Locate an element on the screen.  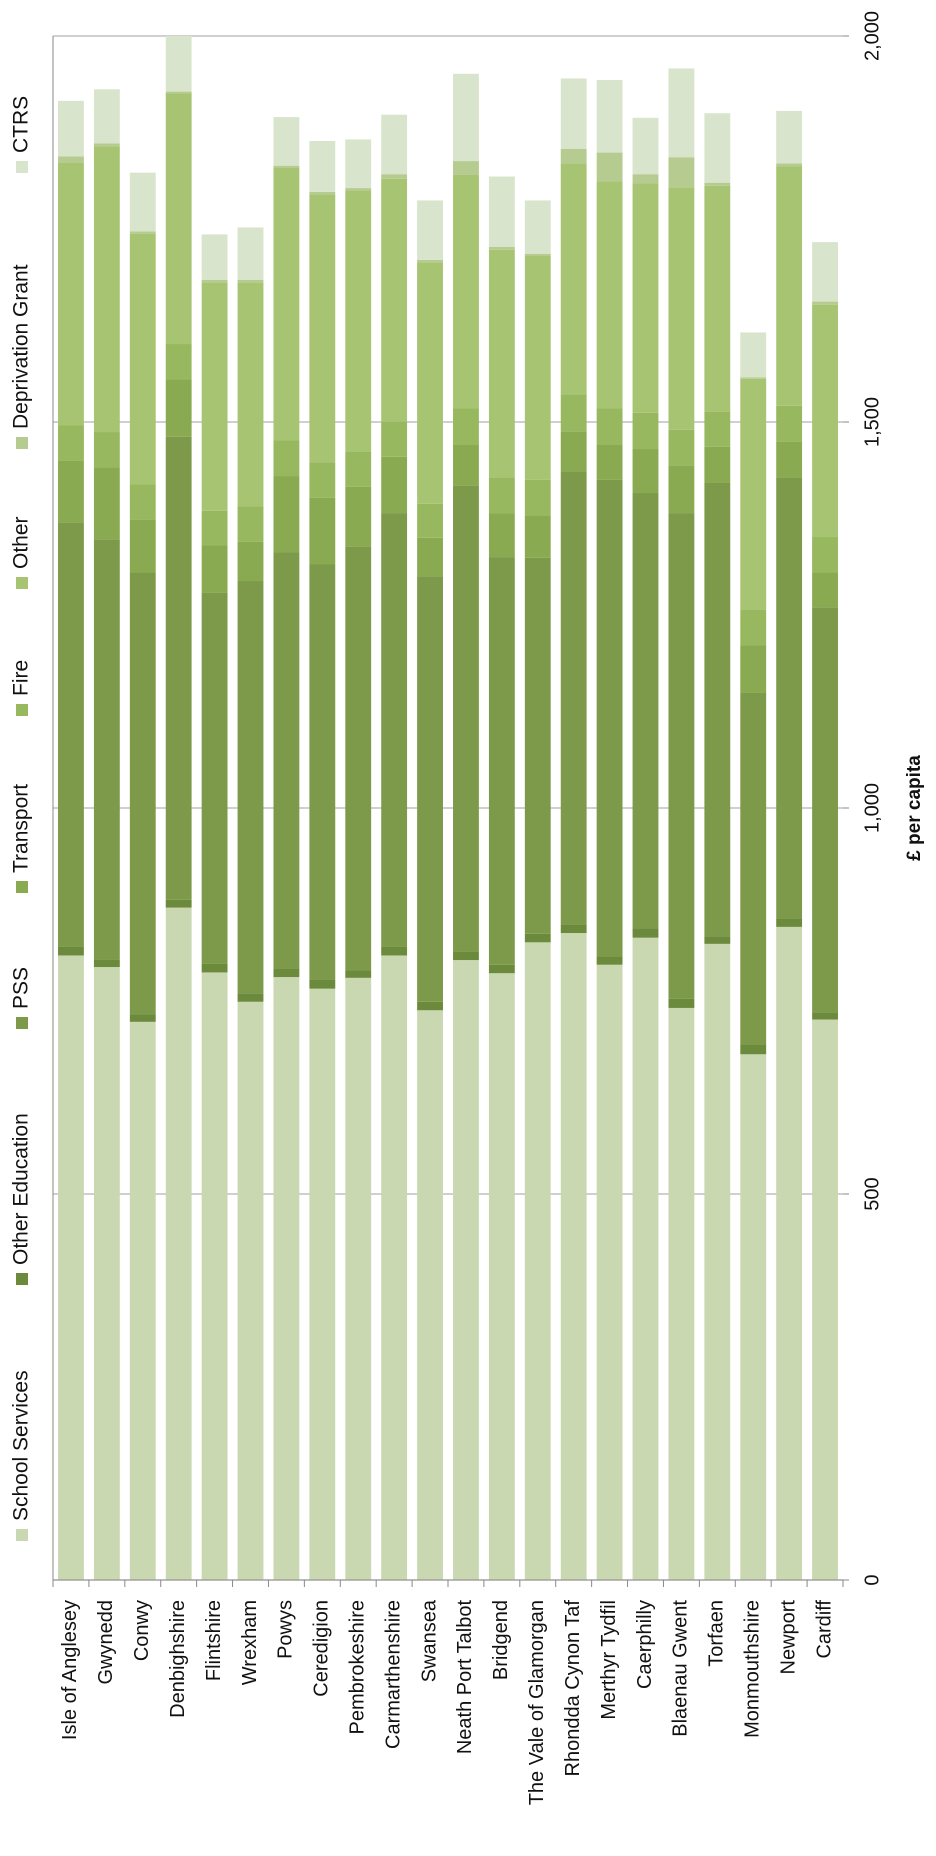
x-tick-label: Torfaen is located at coordinates (717, 1633).